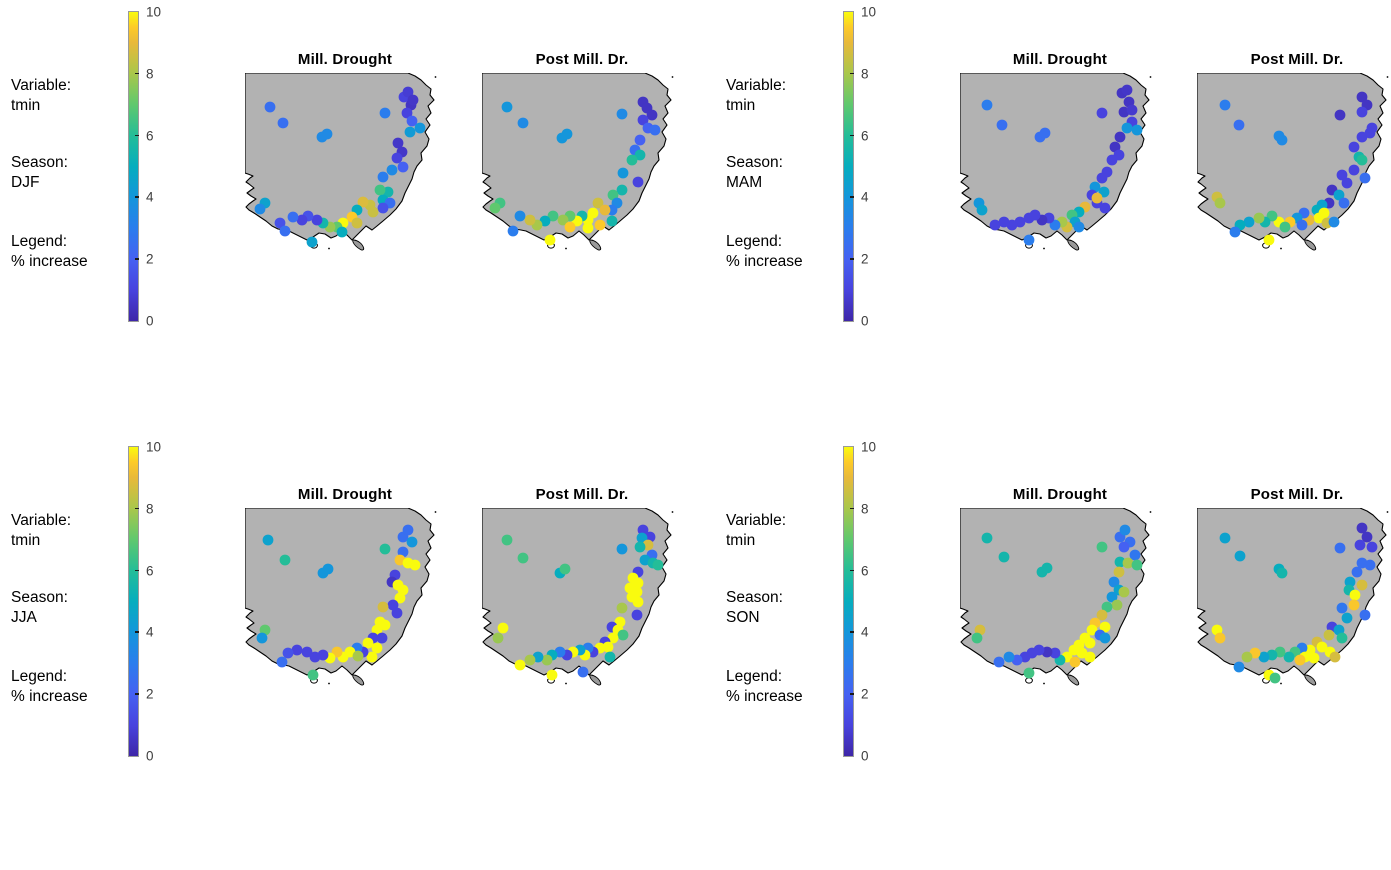 This screenshot has height=870, width=1391. Describe the element at coordinates (743, 617) in the screenshot. I see `season-value: SON` at that location.